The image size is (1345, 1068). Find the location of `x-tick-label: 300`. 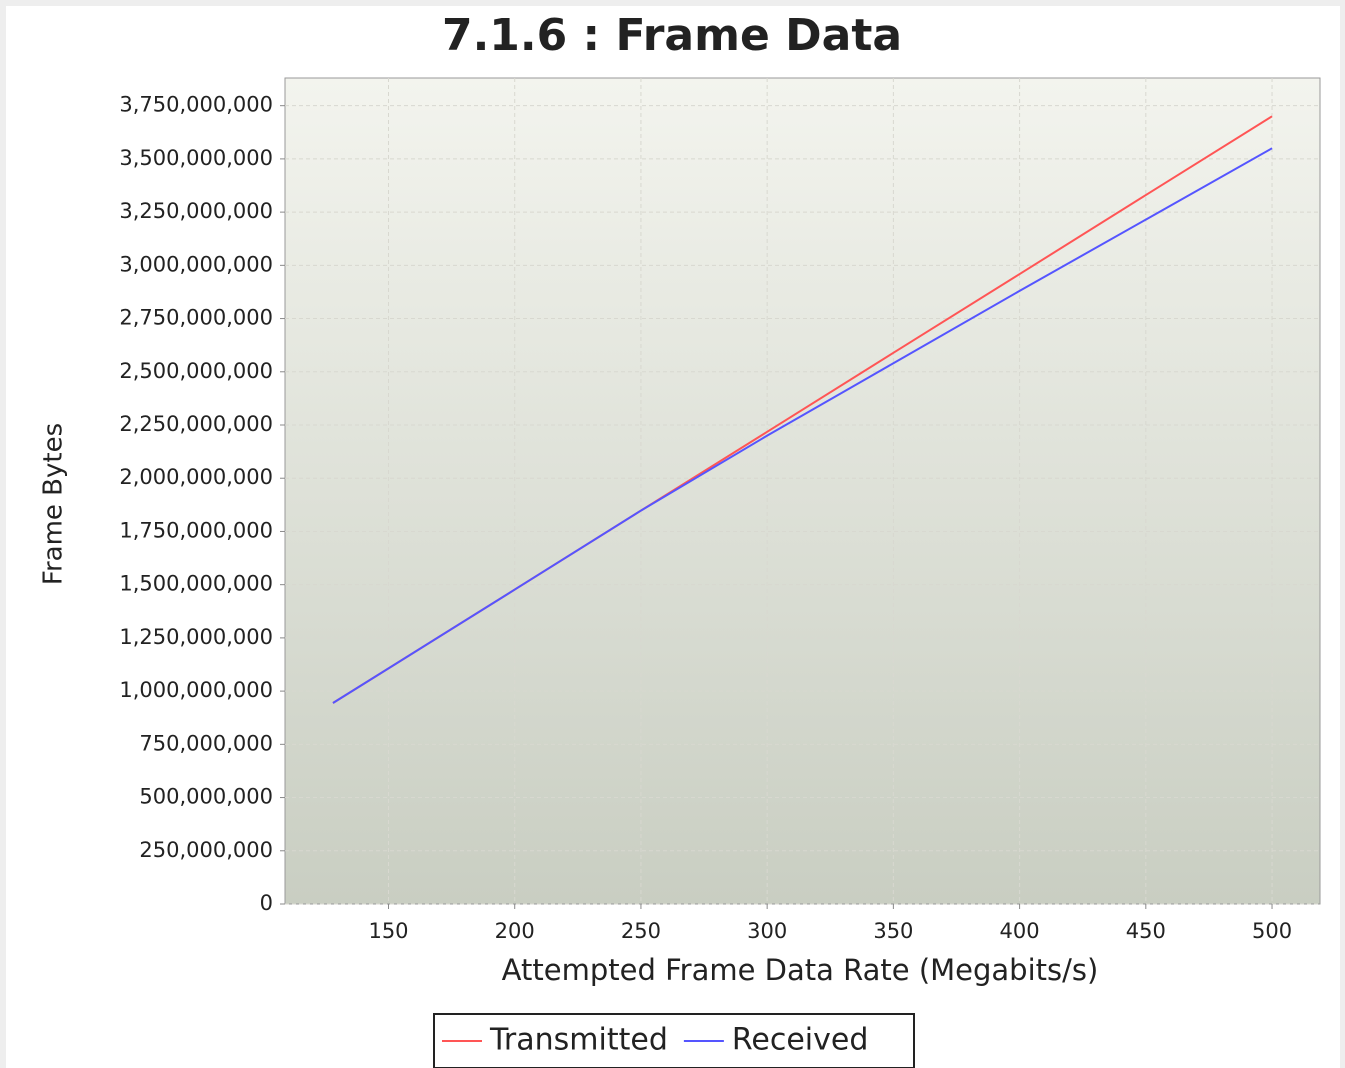

x-tick-label: 300 is located at coordinates (767, 931).